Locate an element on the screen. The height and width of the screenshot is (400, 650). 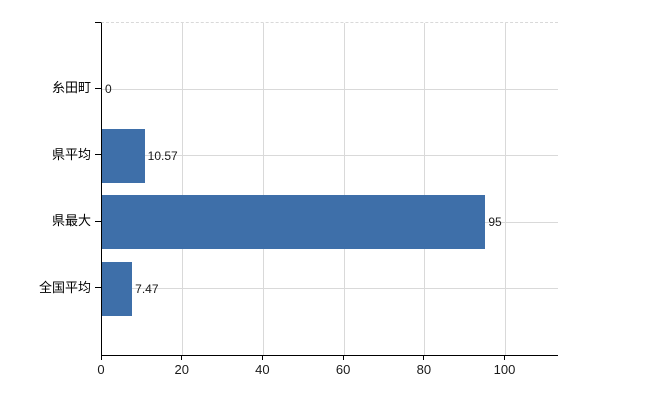
category-label: 糸田町 is located at coordinates (71, 88).